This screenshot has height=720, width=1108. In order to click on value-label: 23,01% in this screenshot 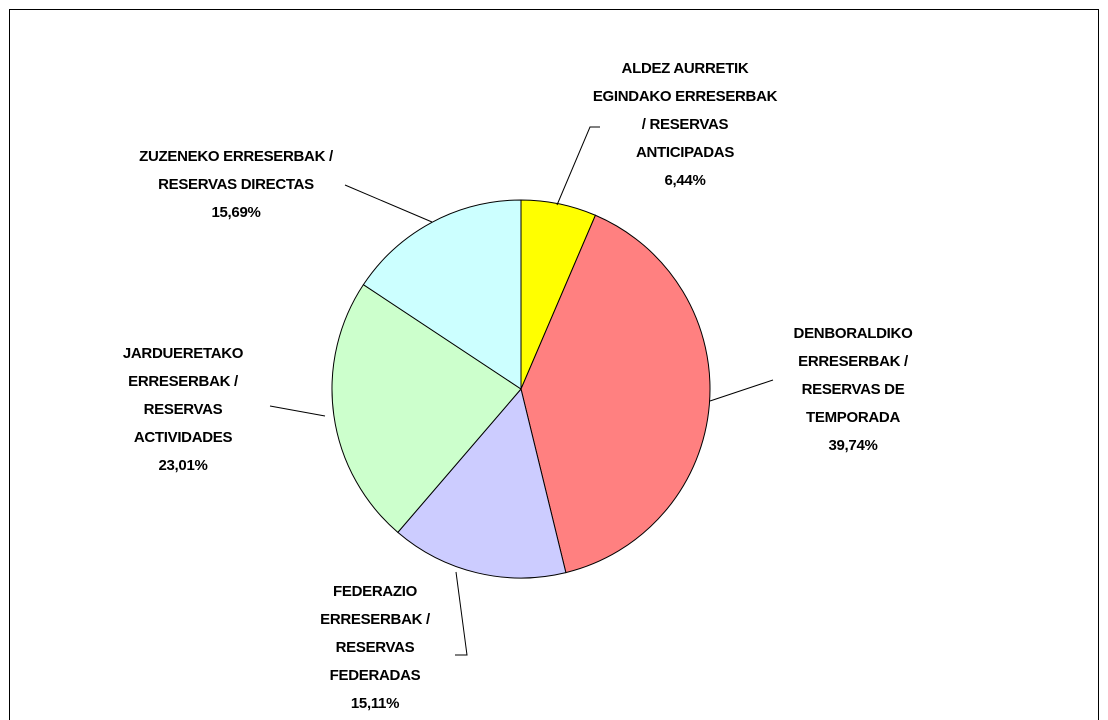, I will do `click(183, 465)`.